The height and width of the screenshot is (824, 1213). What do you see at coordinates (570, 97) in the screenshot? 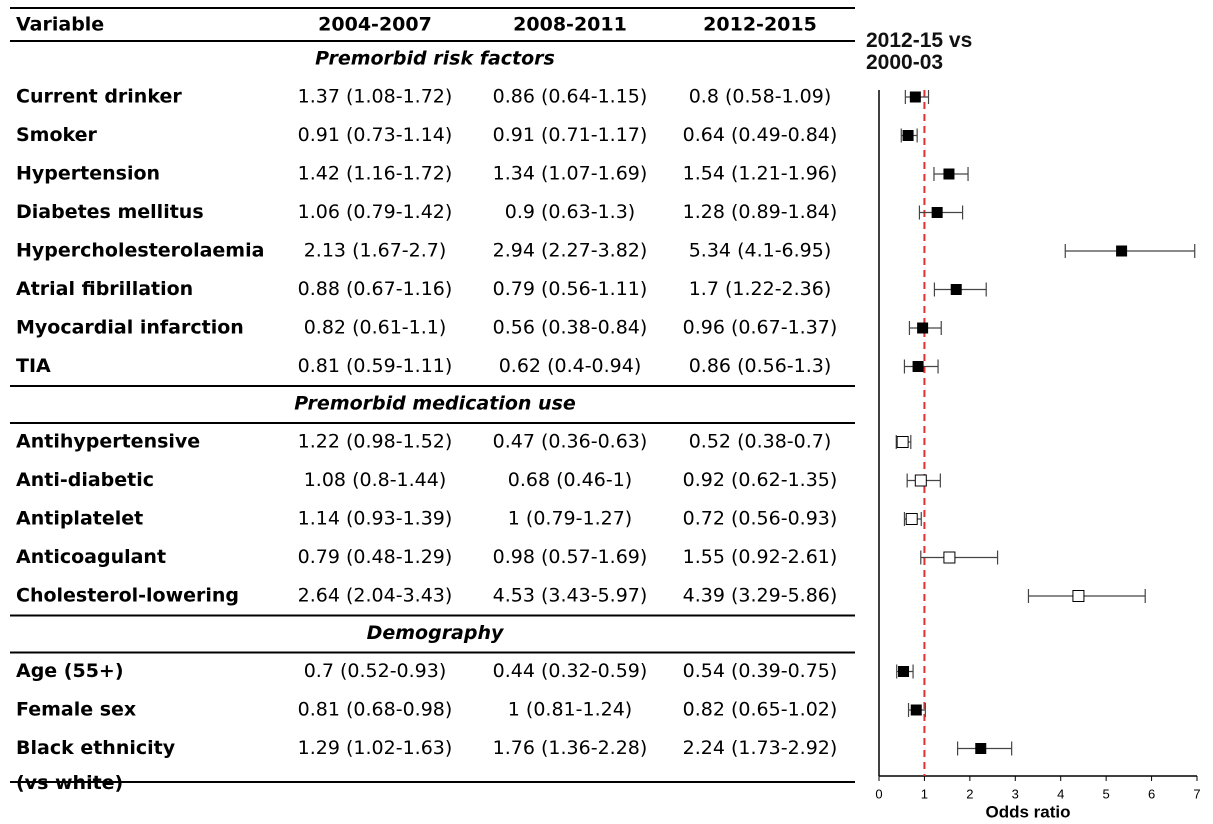
I see `cell-value: 0.86 (0.64-1.15)` at bounding box center [570, 97].